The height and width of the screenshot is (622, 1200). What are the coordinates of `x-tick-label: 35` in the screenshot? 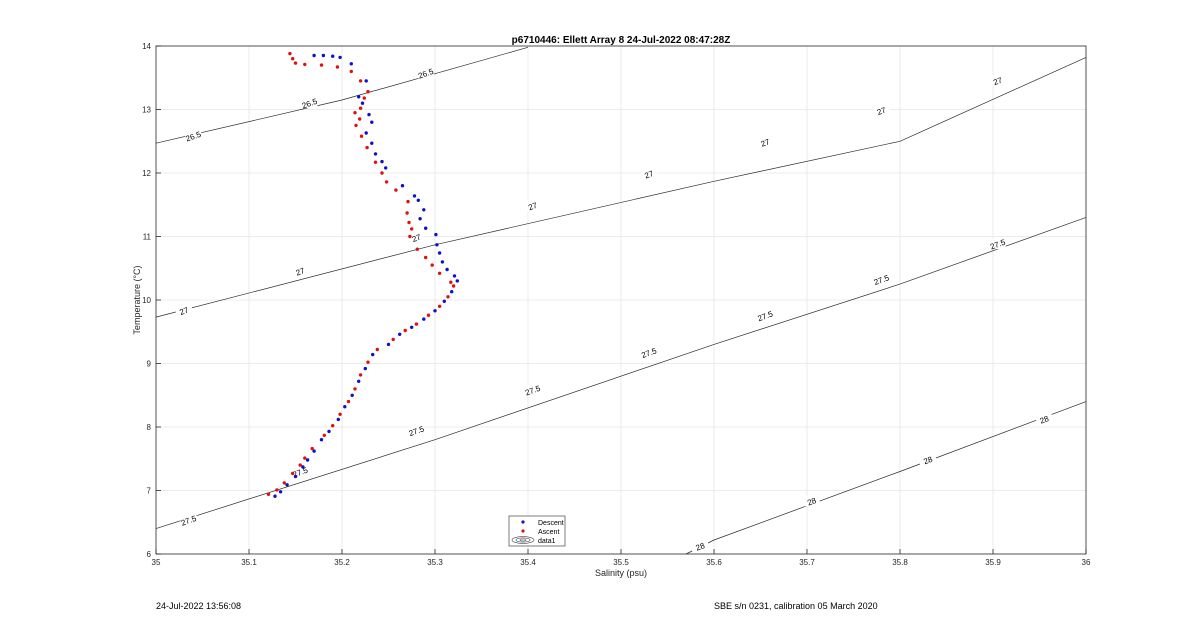 It's located at (156, 562).